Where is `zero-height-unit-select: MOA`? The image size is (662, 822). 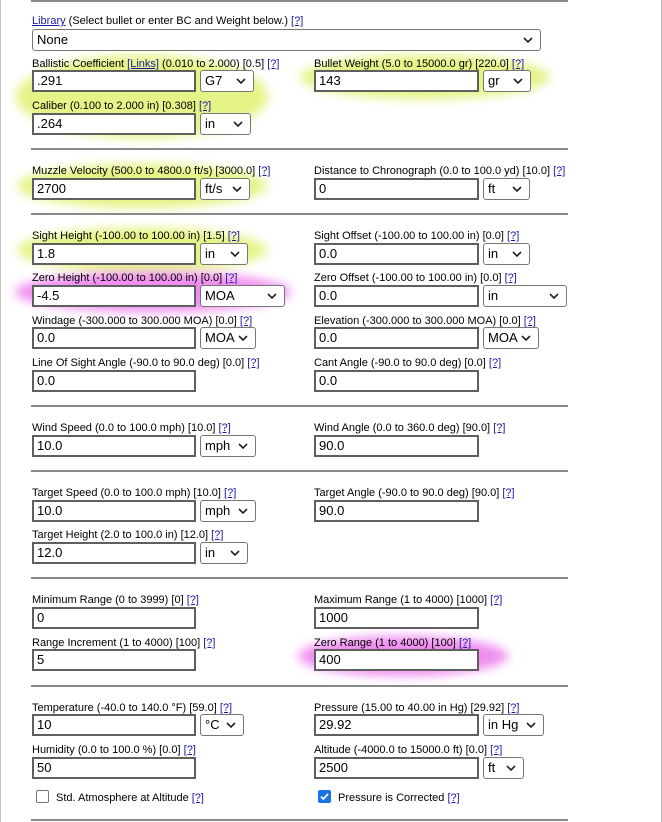
zero-height-unit-select: MOA is located at coordinates (242, 296).